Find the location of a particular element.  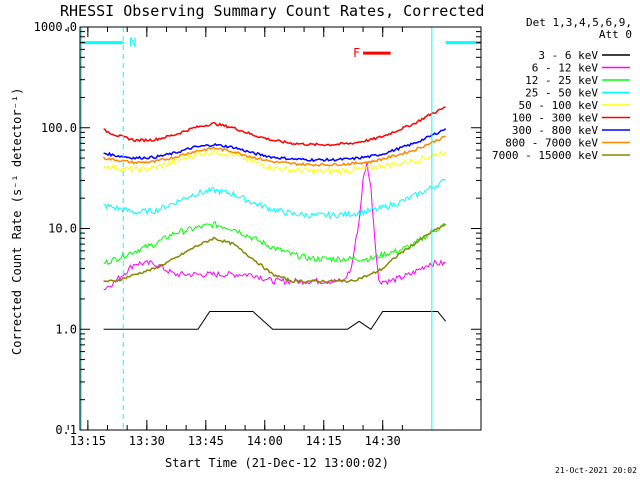

y-tick-label: 10.0 is located at coordinates (62, 229).